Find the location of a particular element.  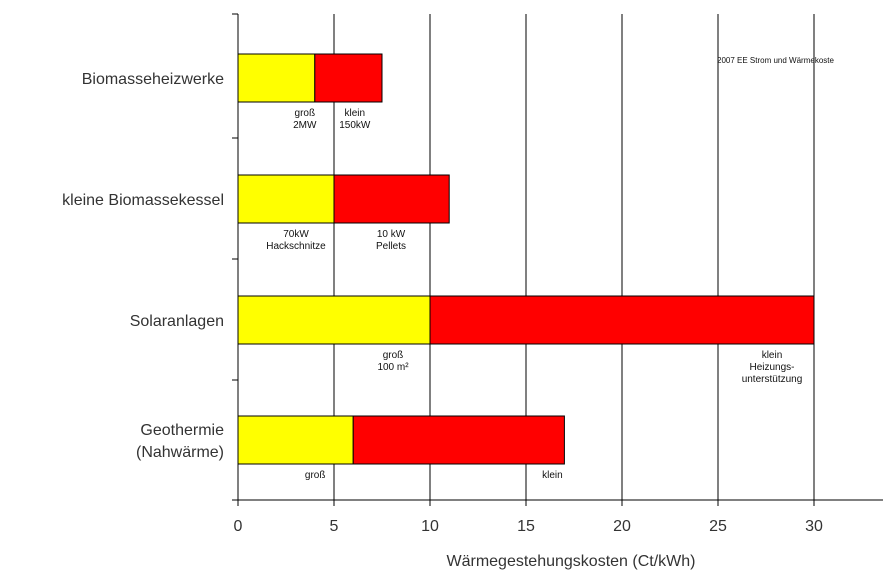

low-annotation-1: Hackschnitze is located at coordinates (296, 246).